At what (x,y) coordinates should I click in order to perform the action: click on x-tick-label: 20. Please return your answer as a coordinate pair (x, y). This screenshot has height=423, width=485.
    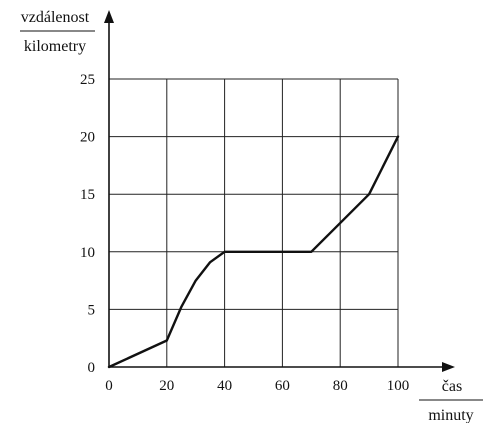
    Looking at the image, I should click on (166, 386).